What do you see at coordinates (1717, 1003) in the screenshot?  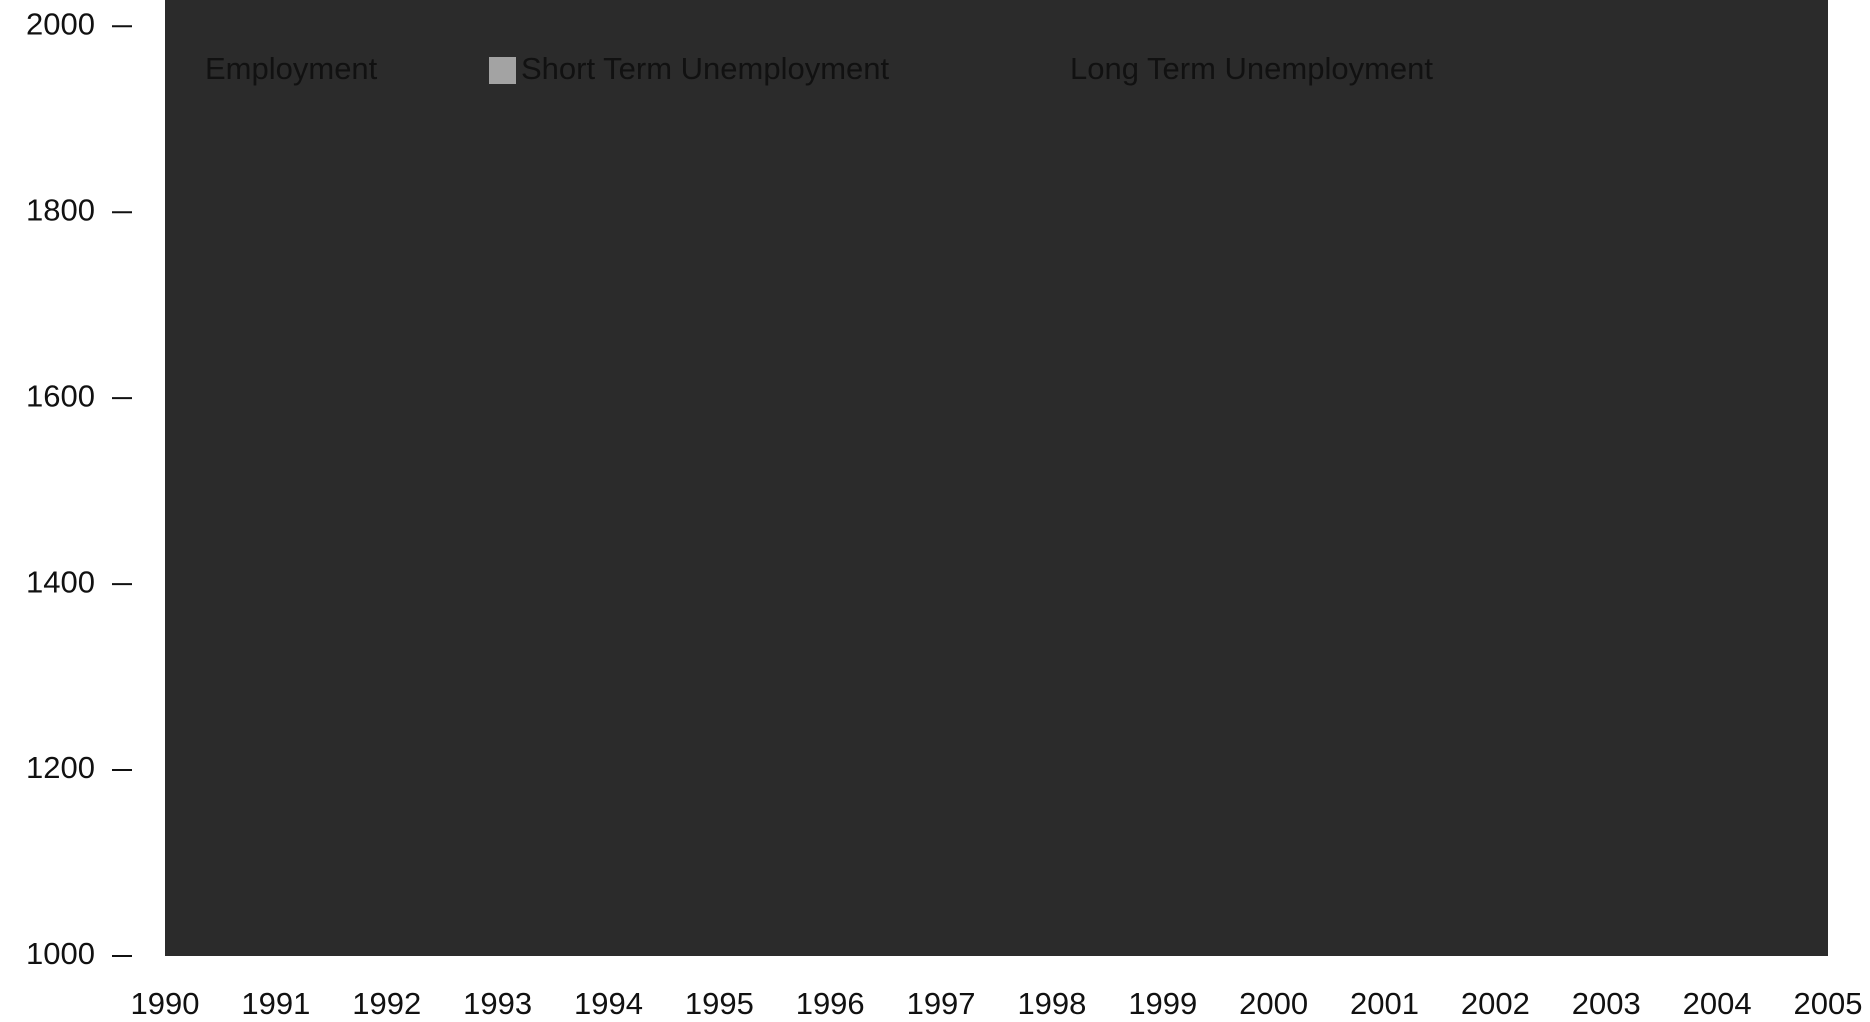 I see `x-tick-label: 2004` at bounding box center [1717, 1003].